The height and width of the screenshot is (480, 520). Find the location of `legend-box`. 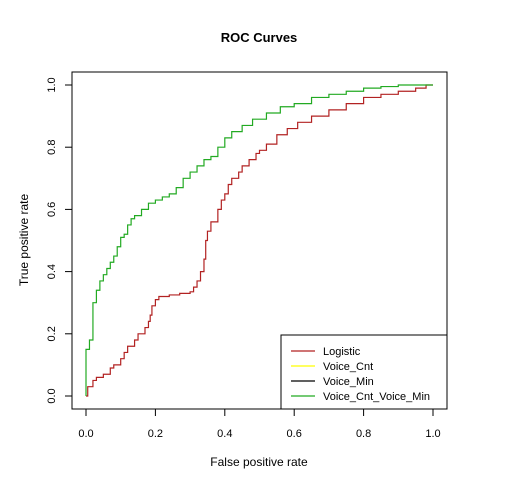

legend-box is located at coordinates (364, 372).